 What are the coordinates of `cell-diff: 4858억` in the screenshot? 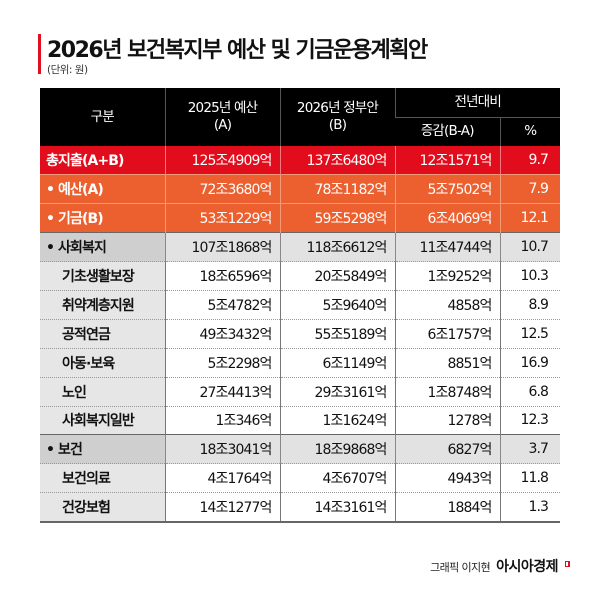 It's located at (447, 304).